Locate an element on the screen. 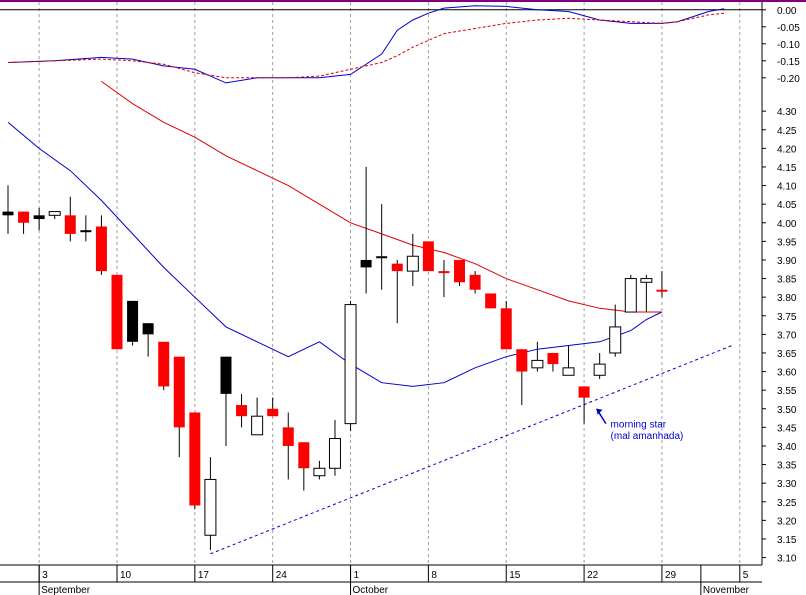 The image size is (806, 595). x-tick-label-2: 17 is located at coordinates (204, 575).